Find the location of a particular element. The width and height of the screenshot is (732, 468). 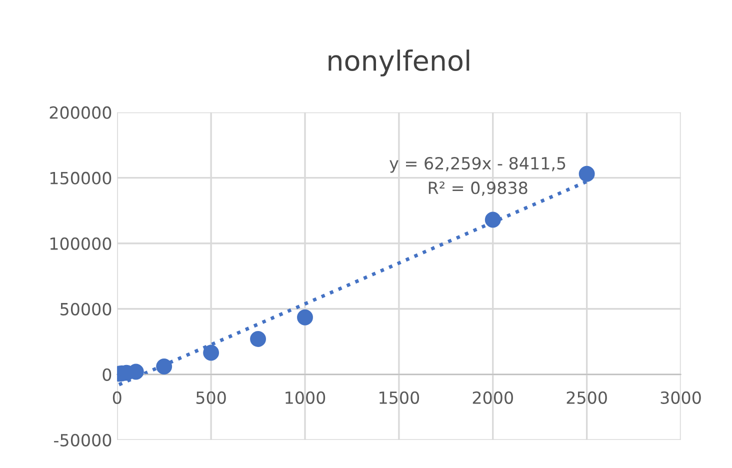

y-tick-label: 150000 is located at coordinates (81, 178).